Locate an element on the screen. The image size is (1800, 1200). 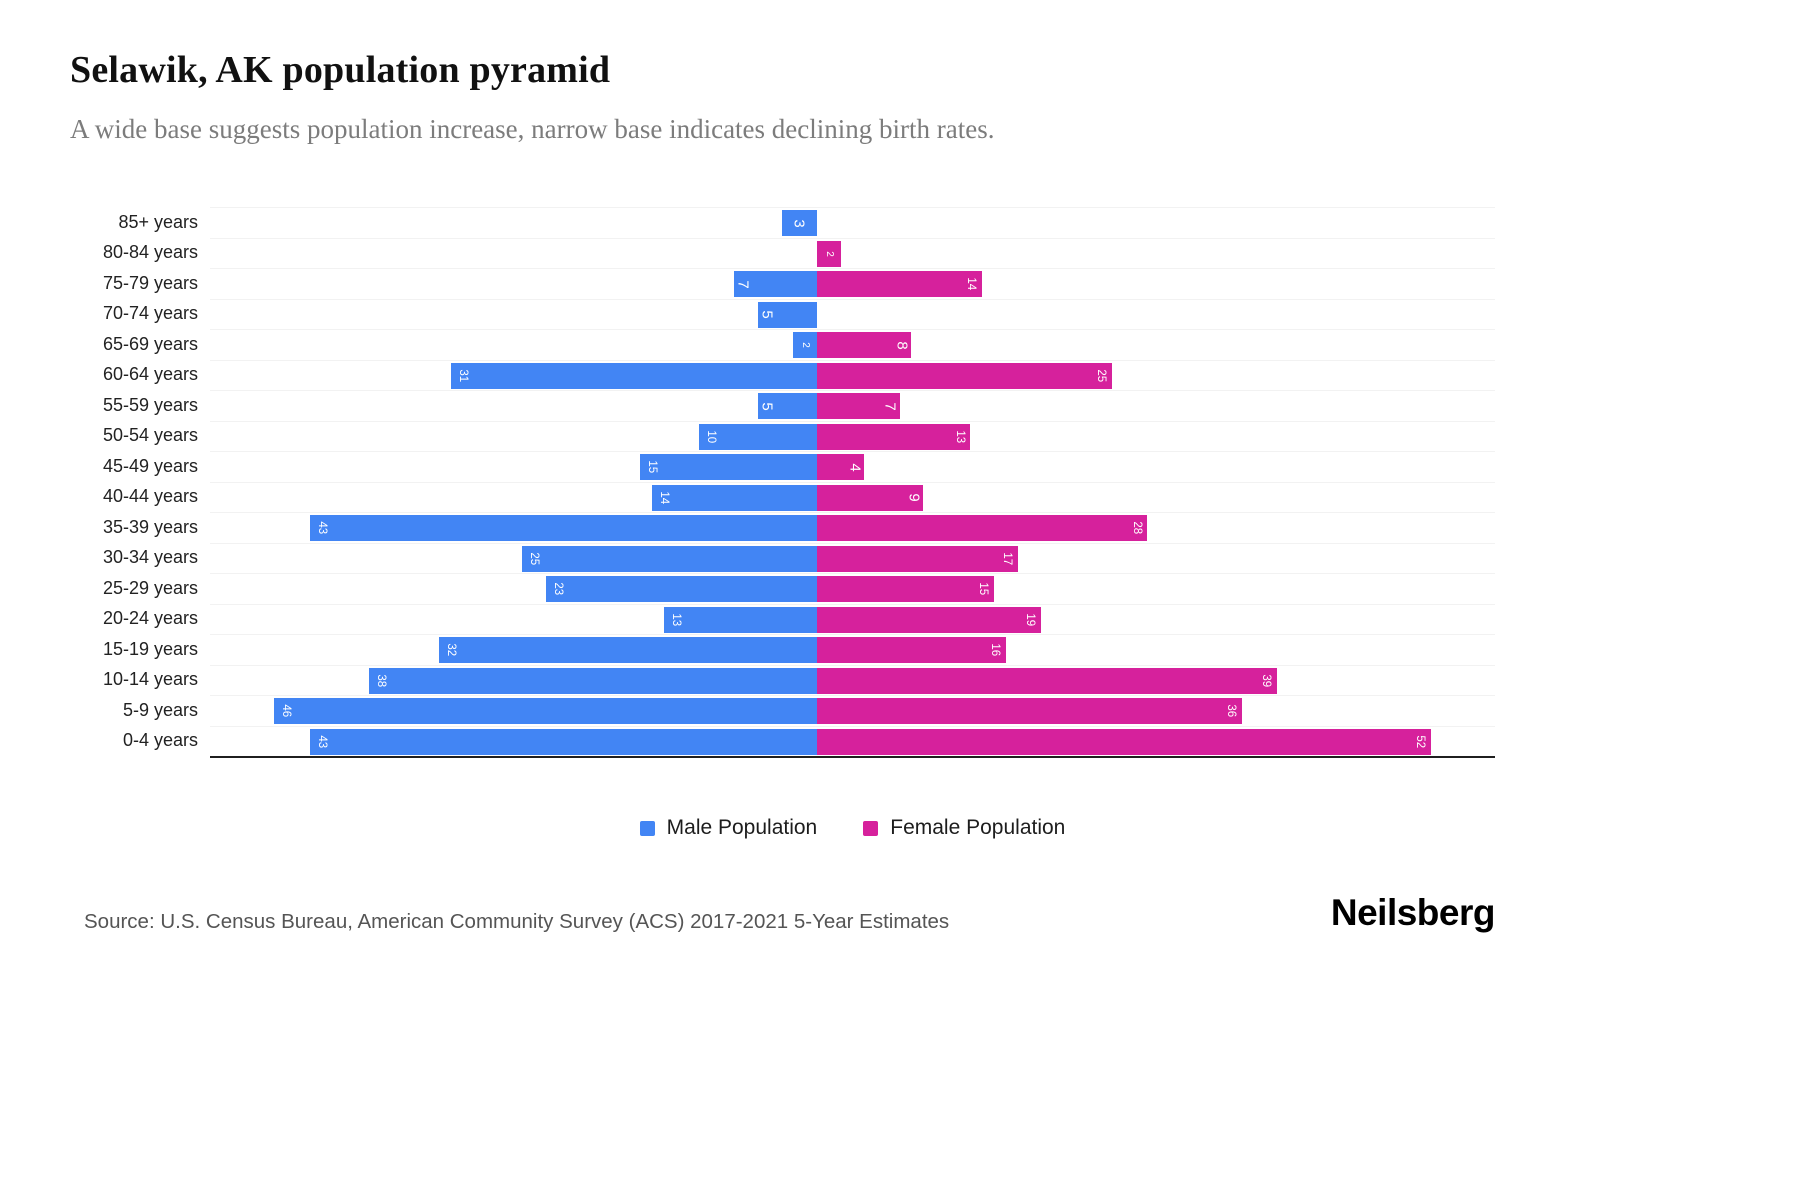
age-group-label: 75-79 years is located at coordinates (150, 282).